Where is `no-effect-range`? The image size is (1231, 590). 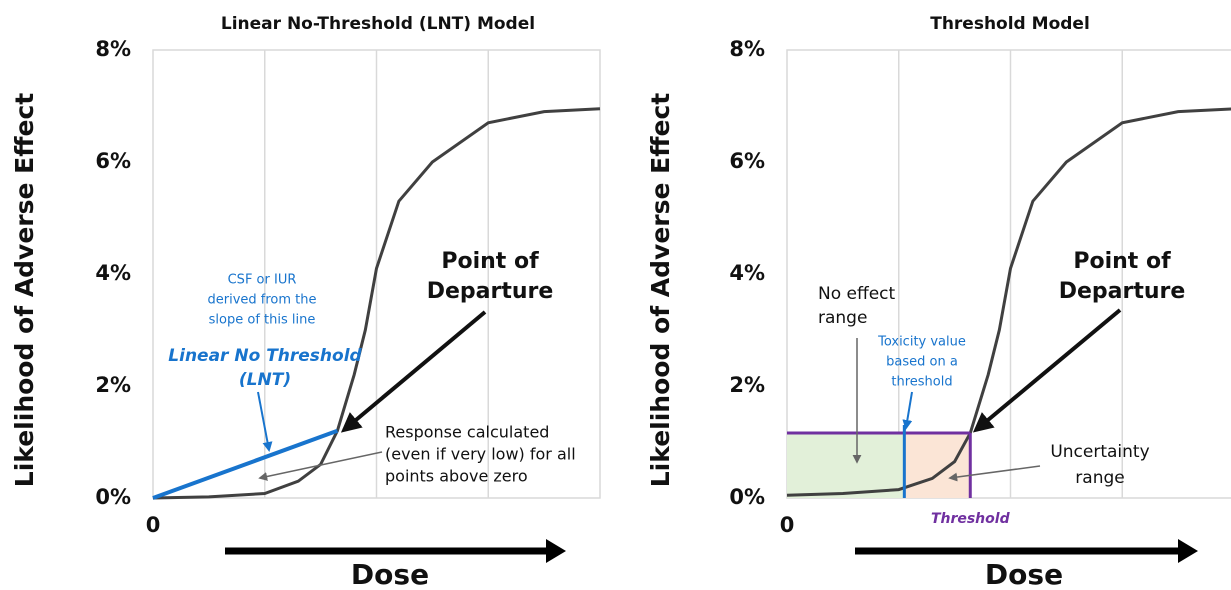
no-effect-range is located at coordinates (846, 465).